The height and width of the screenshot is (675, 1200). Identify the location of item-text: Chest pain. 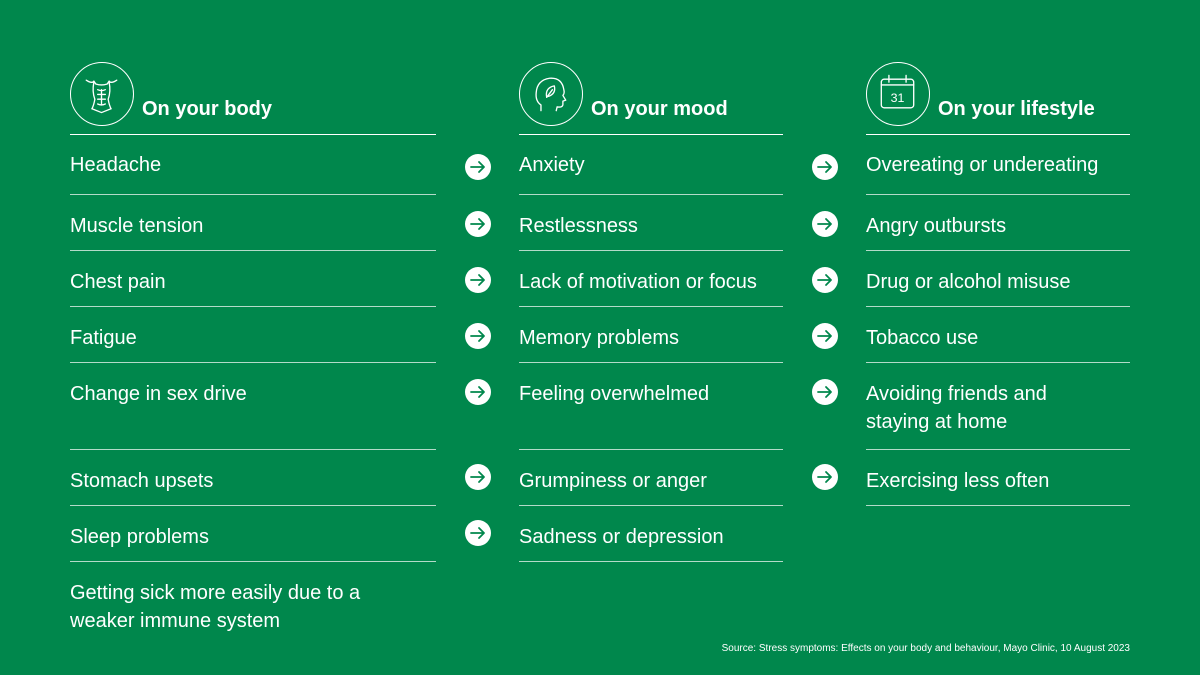
(118, 282).